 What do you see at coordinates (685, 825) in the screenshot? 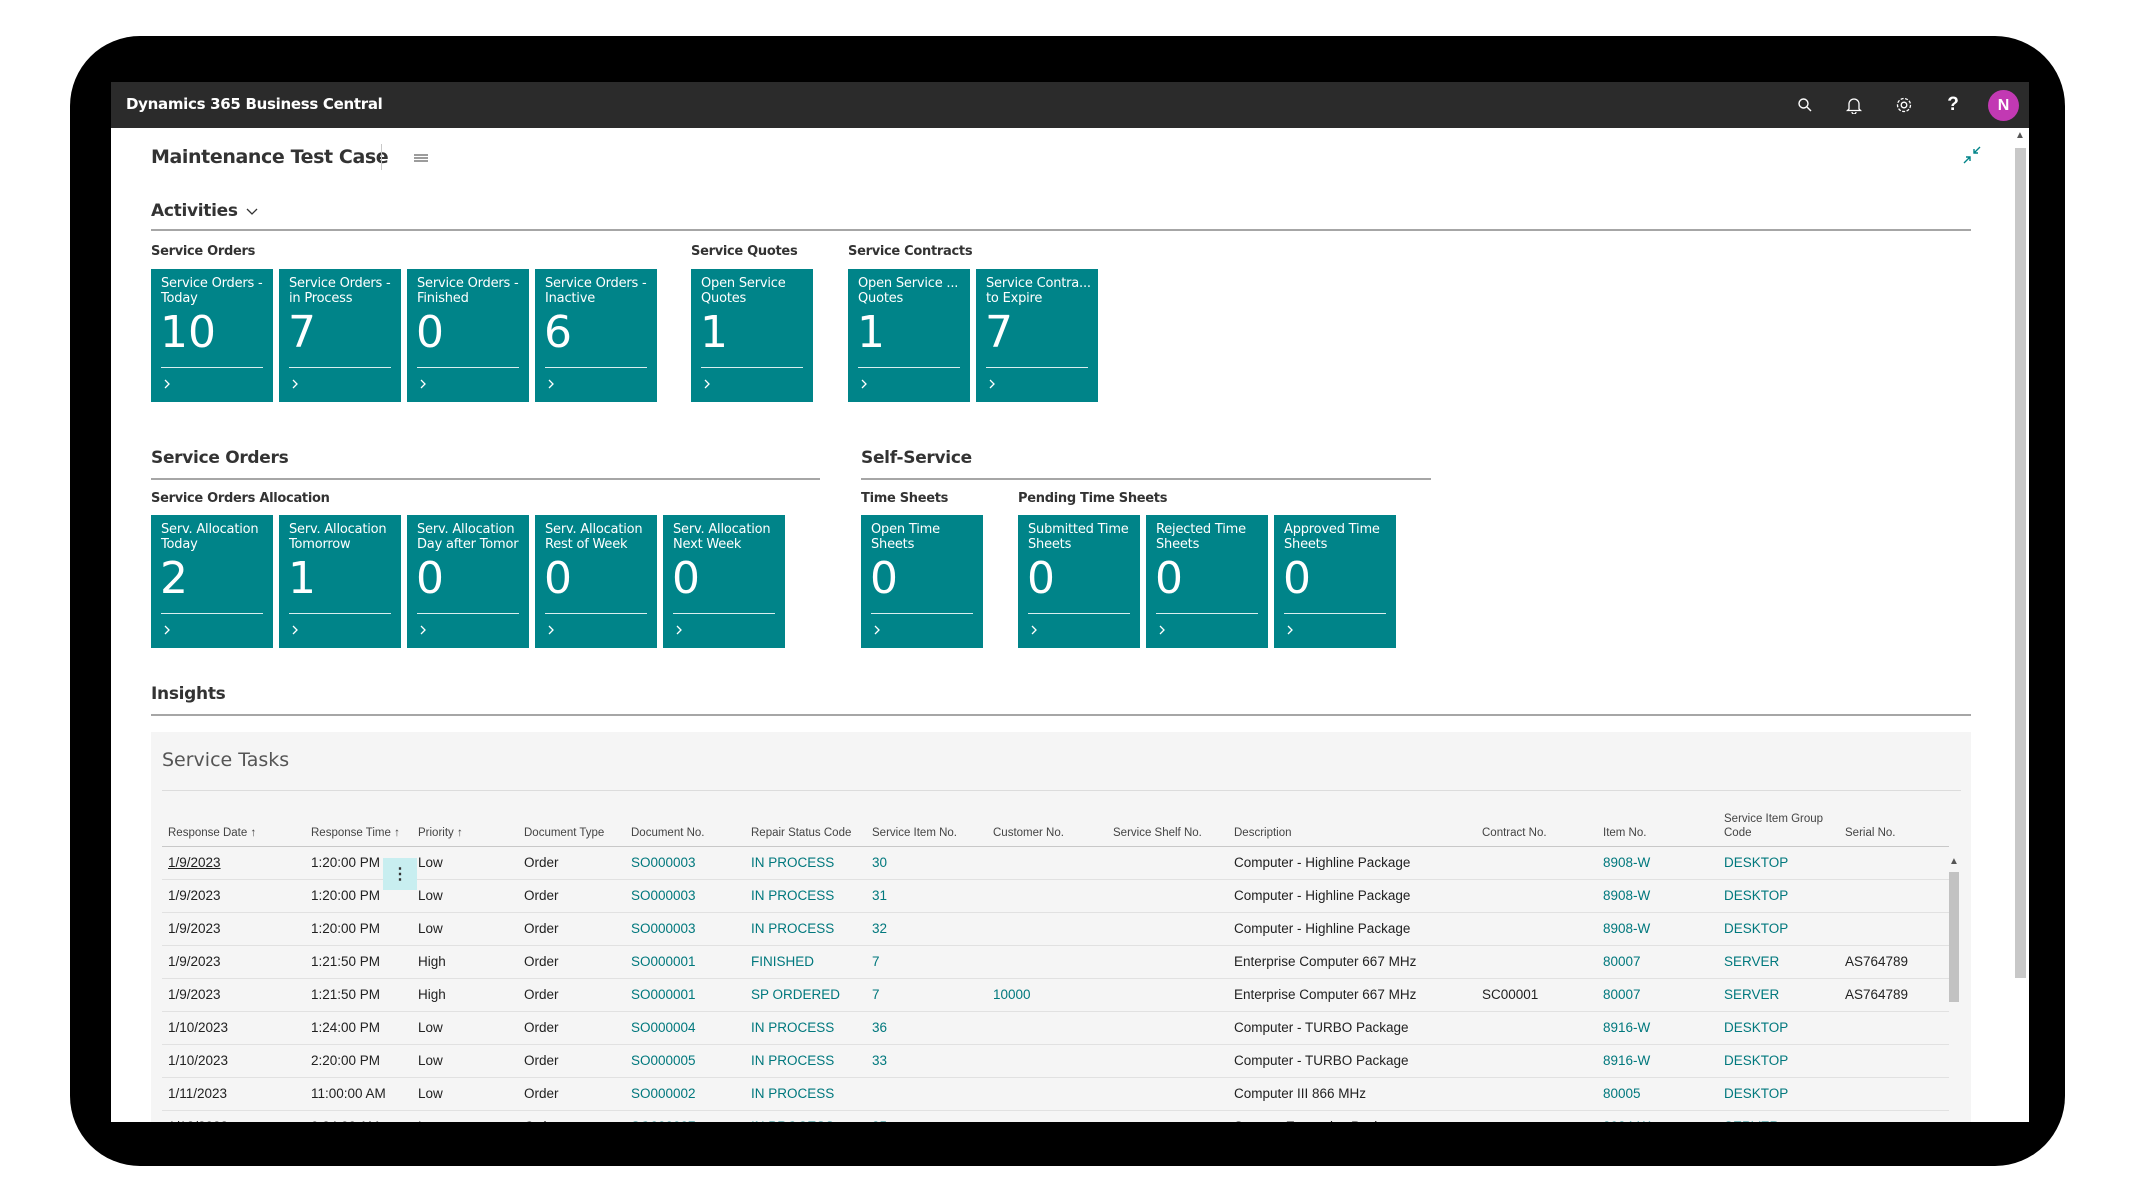
I see `column-header: Document No.` at bounding box center [685, 825].